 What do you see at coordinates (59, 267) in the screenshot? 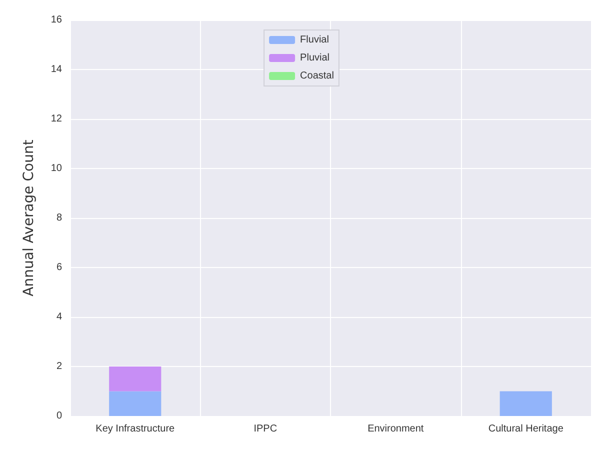
I see `y-tick-label: 6` at bounding box center [59, 267].